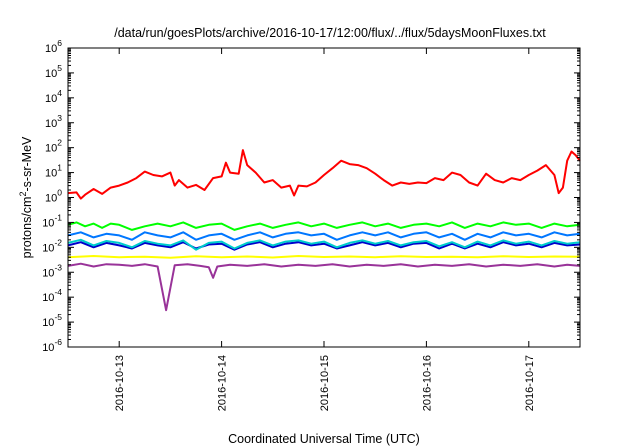 The image size is (640, 448). Describe the element at coordinates (59, 193) in the screenshot. I see `y-tick-exponent: 0` at that location.